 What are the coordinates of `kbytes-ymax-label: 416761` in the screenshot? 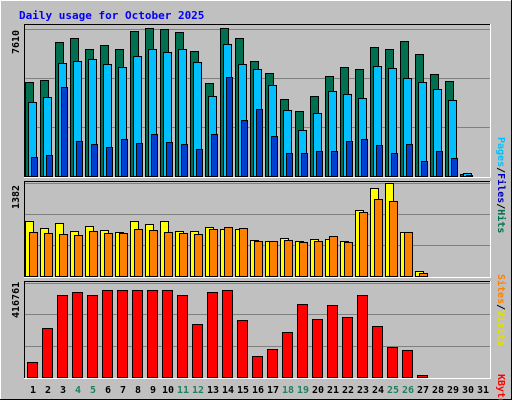 It's located at (16, 300).